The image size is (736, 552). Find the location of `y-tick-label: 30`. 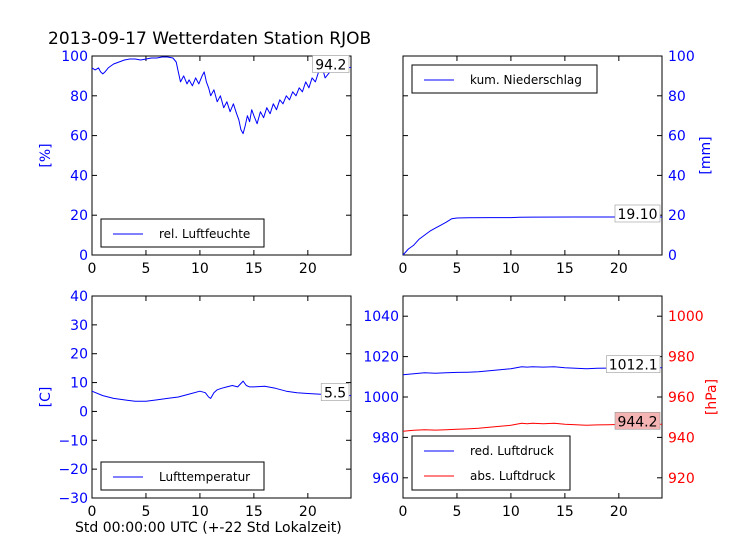

y-tick-label: 30 is located at coordinates (79, 326).